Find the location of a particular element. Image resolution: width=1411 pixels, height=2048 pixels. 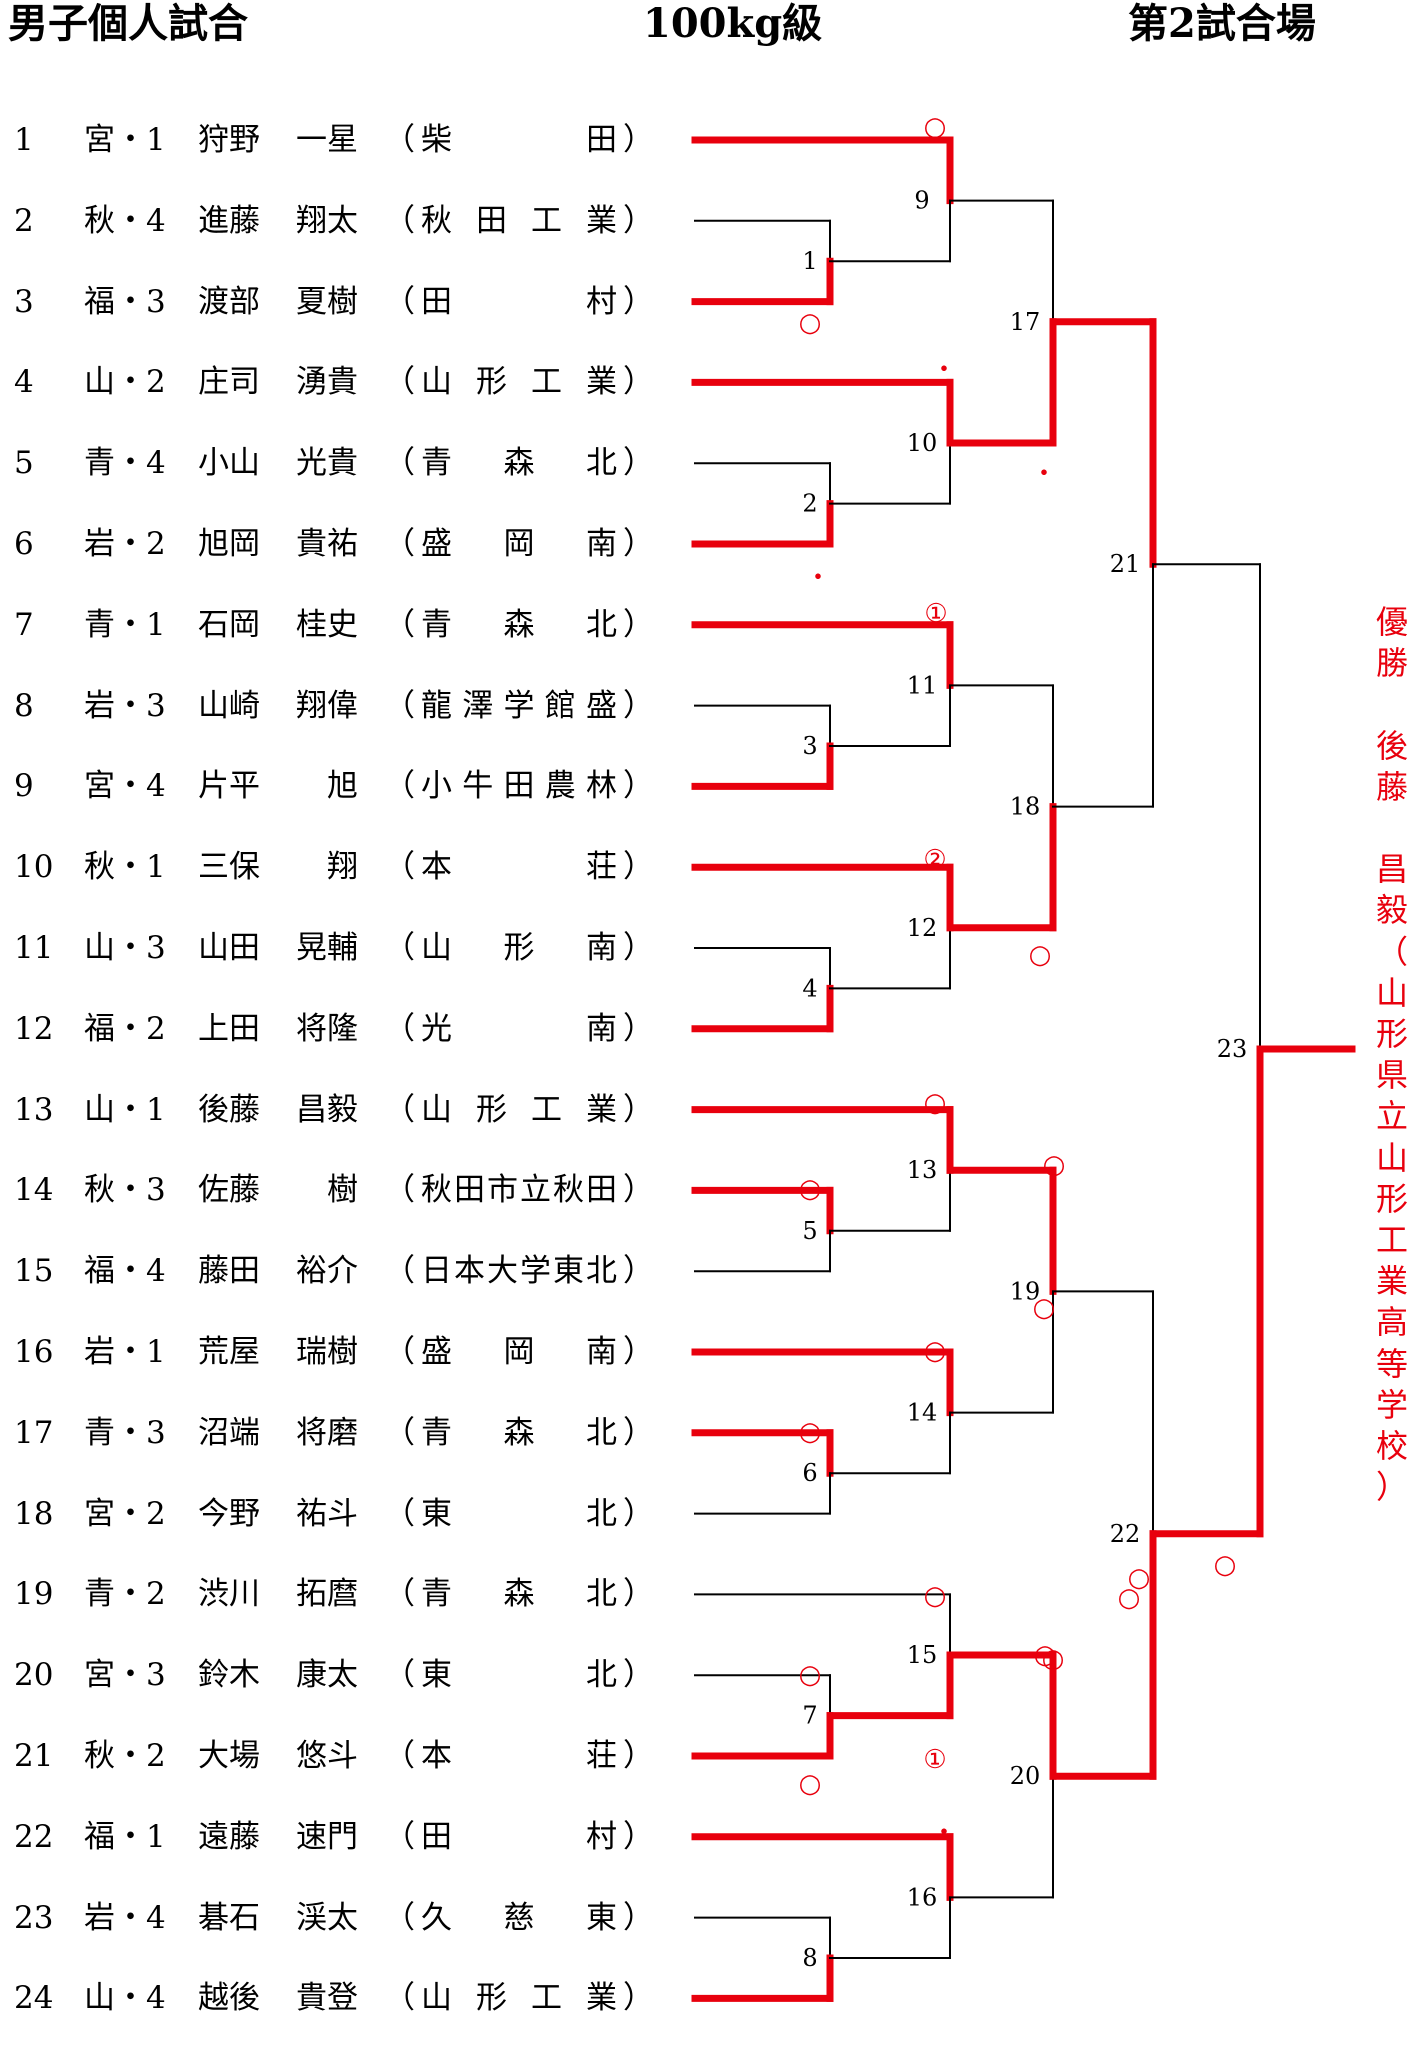

competitor-seed: 秋・3 is located at coordinates (125, 1190).